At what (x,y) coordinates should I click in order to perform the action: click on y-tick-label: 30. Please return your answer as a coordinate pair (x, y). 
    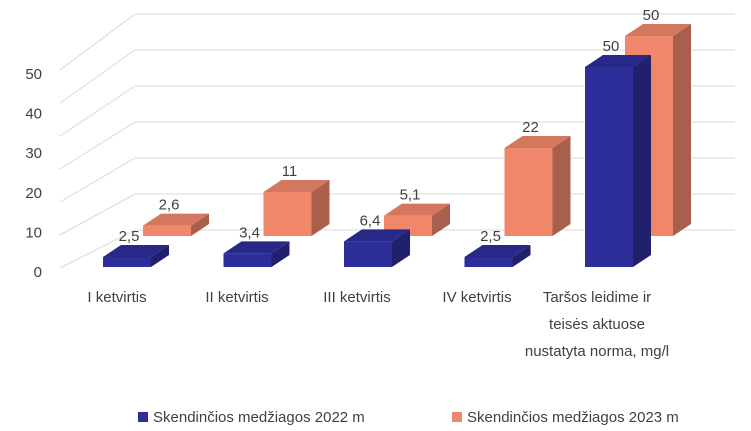
    Looking at the image, I should click on (33, 153).